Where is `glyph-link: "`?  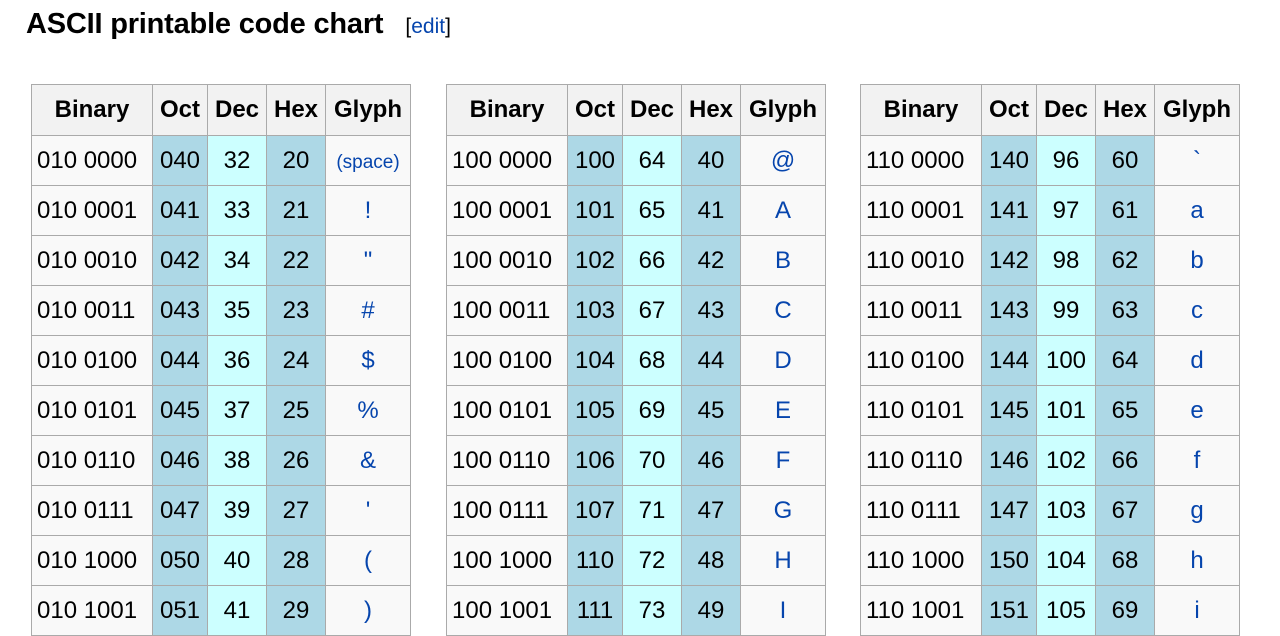 glyph-link: " is located at coordinates (368, 260).